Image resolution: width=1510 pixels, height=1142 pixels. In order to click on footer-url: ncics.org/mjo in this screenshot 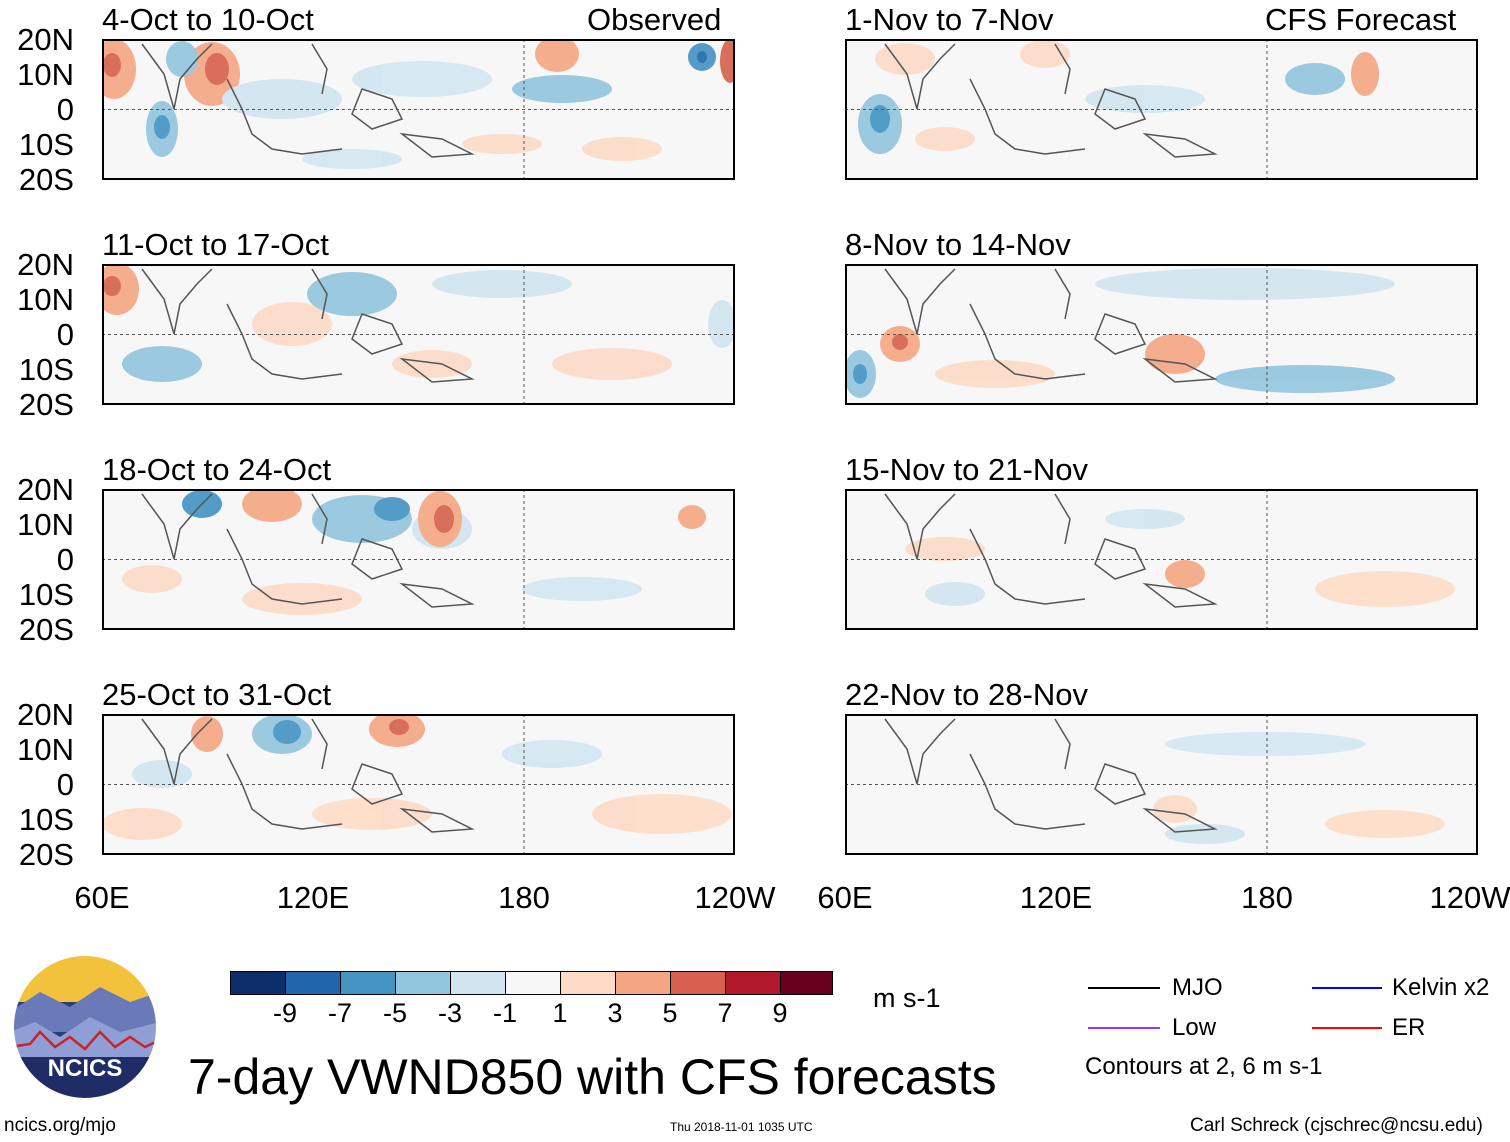, I will do `click(60, 1125)`.